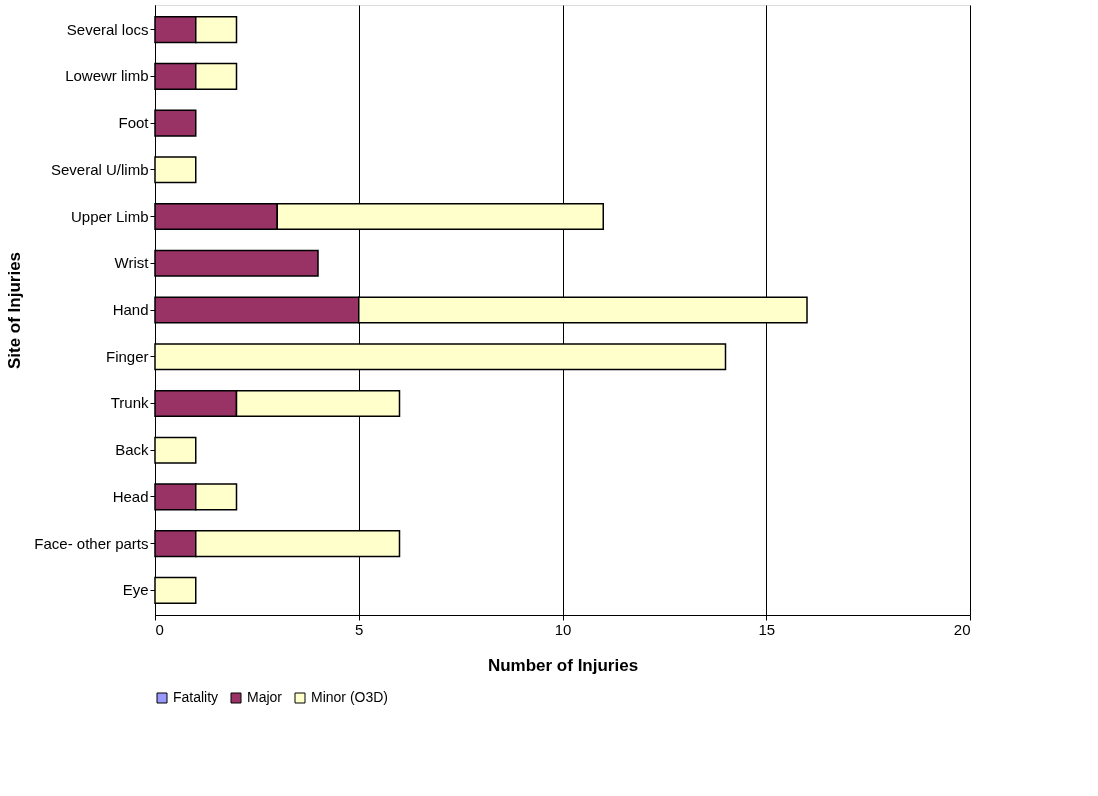 The height and width of the screenshot is (796, 1098). I want to click on legend-label: Minor (O3D), so click(350, 697).